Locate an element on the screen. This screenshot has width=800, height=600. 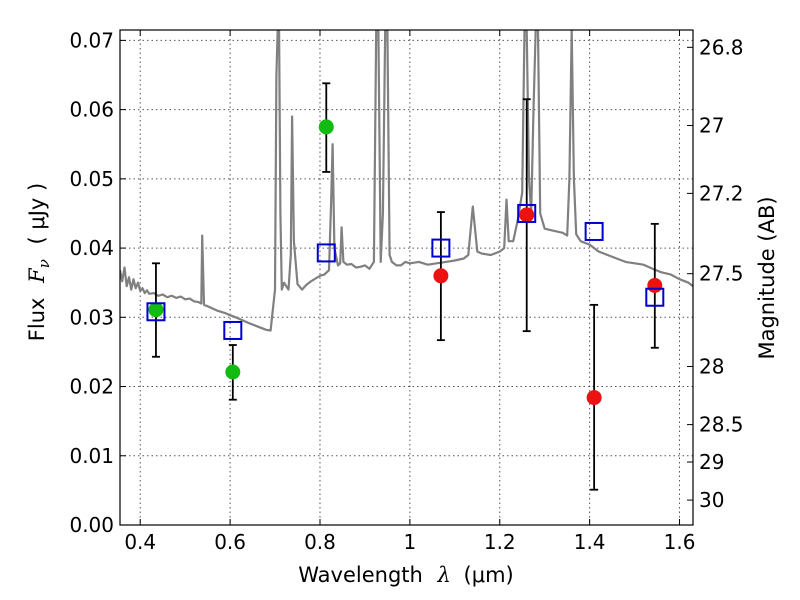
y-tick-label: 0.05 is located at coordinates (91, 179).